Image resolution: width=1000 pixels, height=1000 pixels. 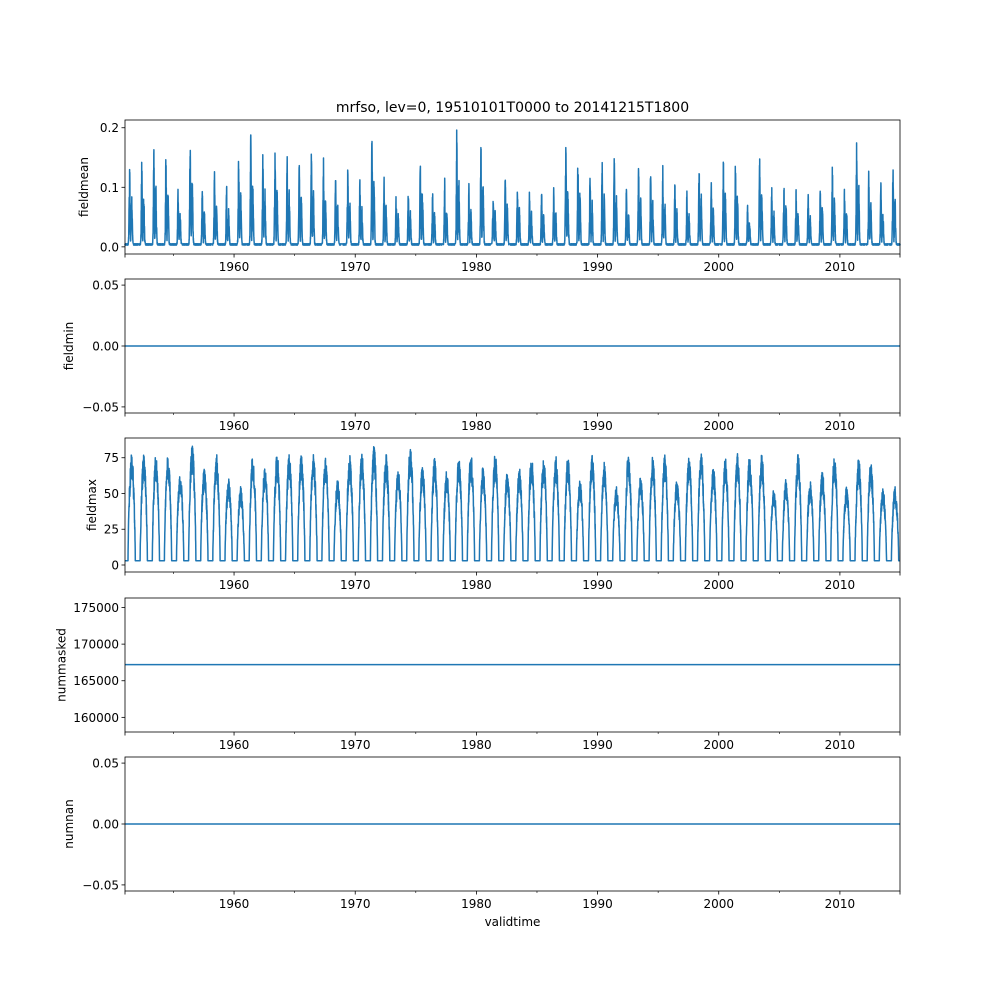 What do you see at coordinates (512, 187) in the screenshot?
I see `series-line-fieldmean` at bounding box center [512, 187].